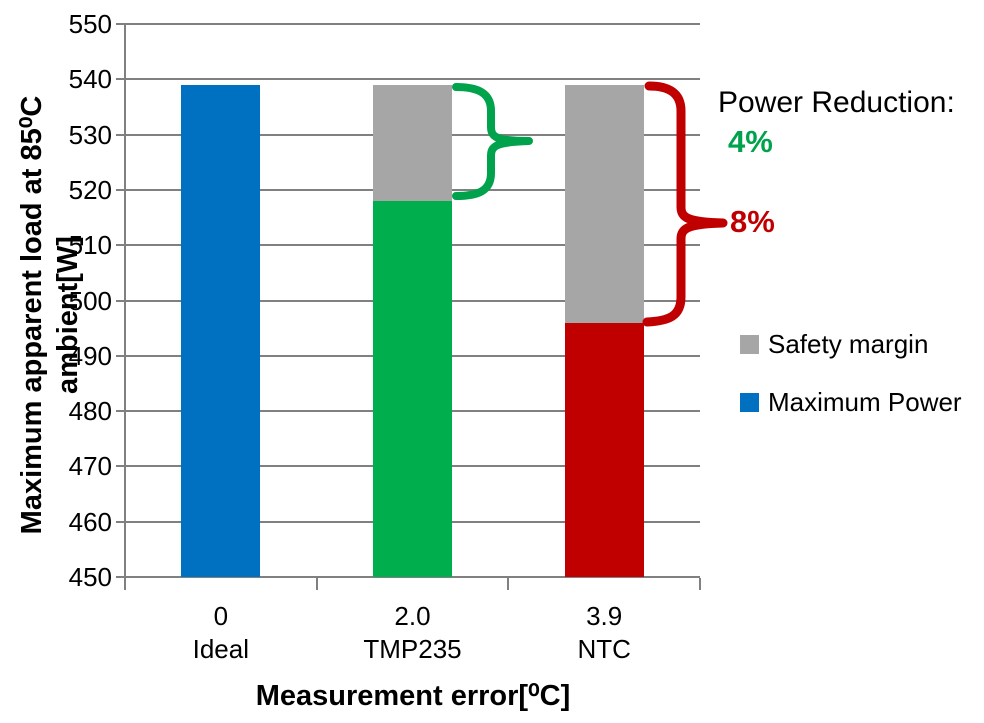 The image size is (984, 723). I want to click on power-reduction-pct-tmp235: 4%, so click(750, 141).